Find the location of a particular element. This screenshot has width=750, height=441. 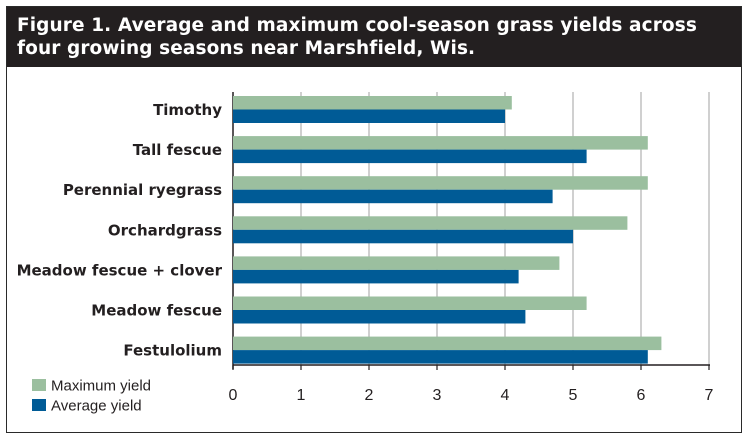

category-label-1: Tall fescue is located at coordinates (177, 150).